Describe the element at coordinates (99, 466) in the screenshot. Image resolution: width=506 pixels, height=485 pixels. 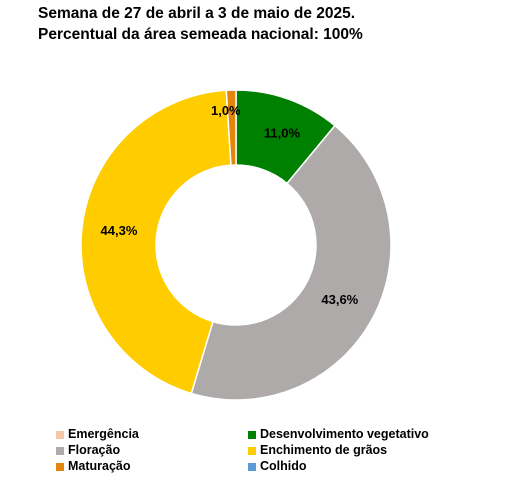
I see `legend-label: Maturação` at that location.